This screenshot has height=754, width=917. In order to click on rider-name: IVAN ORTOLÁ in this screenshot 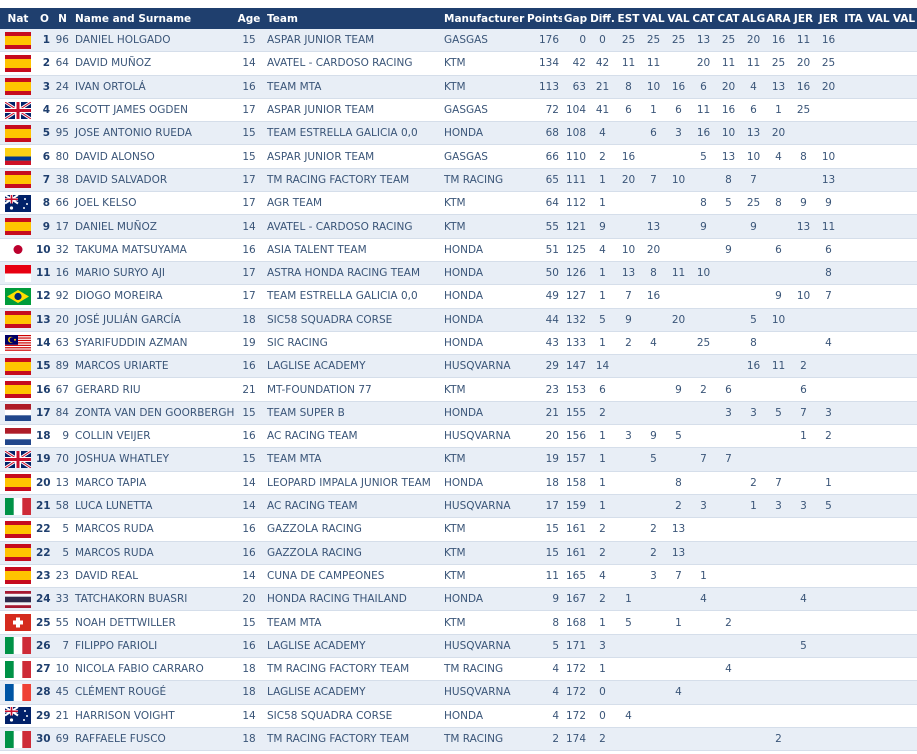, I will do `click(110, 86)`.